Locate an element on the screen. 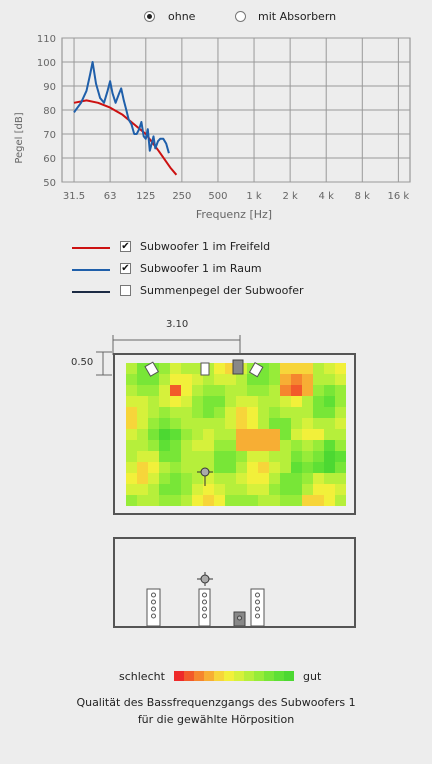 The image size is (432, 764). speaker-center is located at coordinates (205, 369).